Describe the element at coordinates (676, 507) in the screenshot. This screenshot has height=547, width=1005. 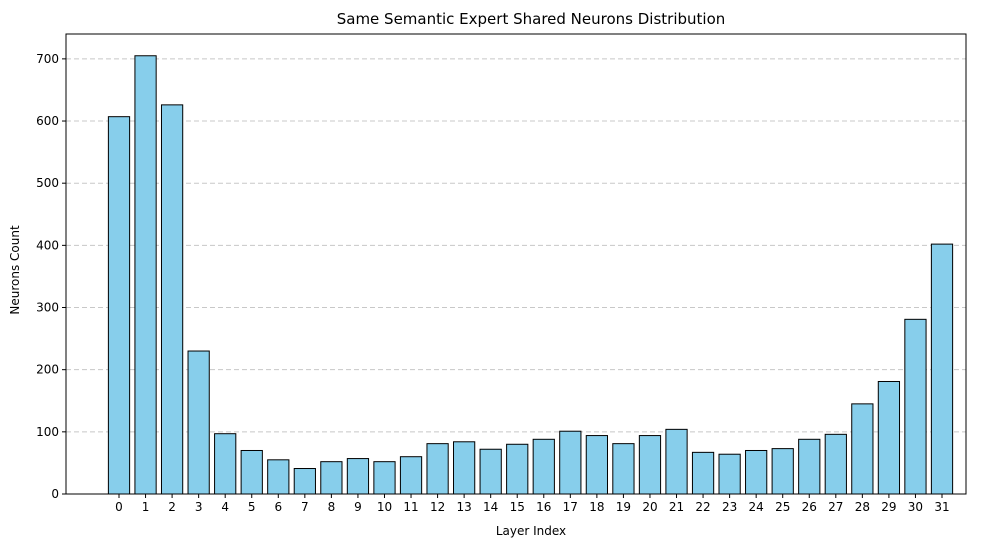
I see `x-tick-label: 21` at that location.